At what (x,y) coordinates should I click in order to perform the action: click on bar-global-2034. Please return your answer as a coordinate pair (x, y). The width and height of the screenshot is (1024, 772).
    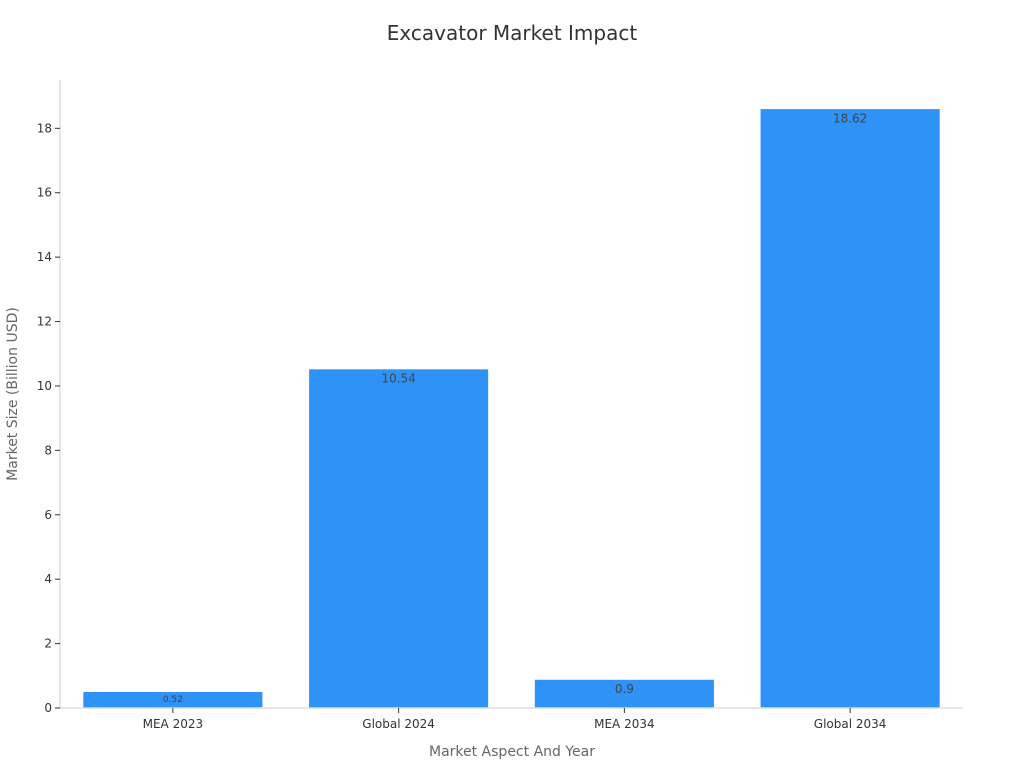
    Looking at the image, I should click on (850, 408).